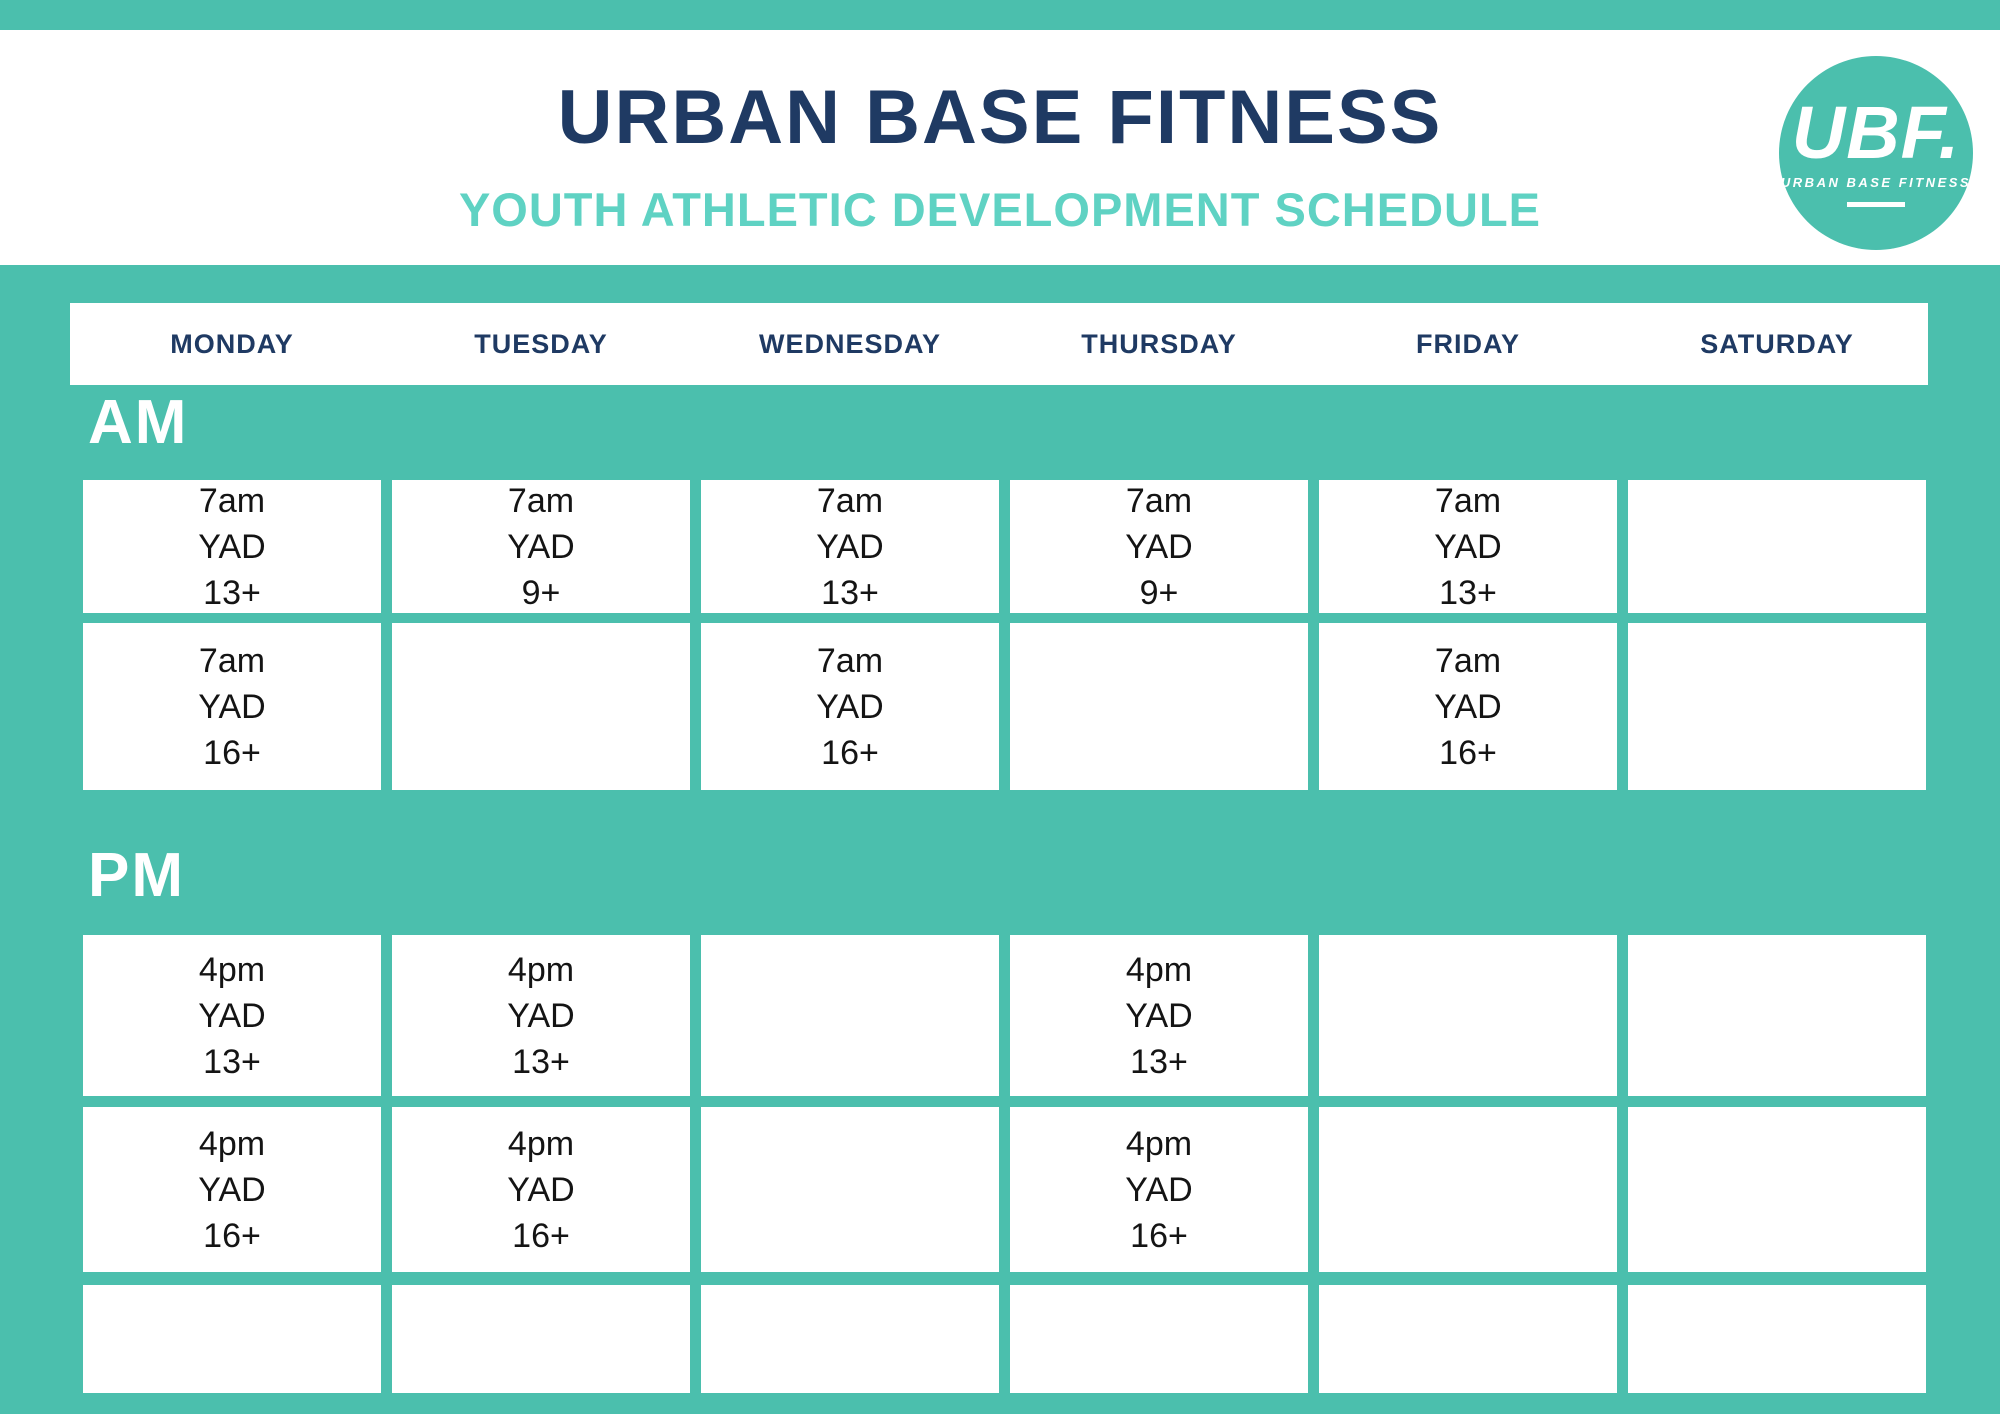  Describe the element at coordinates (1777, 546) in the screenshot. I see `cell-am1-saturday` at that location.